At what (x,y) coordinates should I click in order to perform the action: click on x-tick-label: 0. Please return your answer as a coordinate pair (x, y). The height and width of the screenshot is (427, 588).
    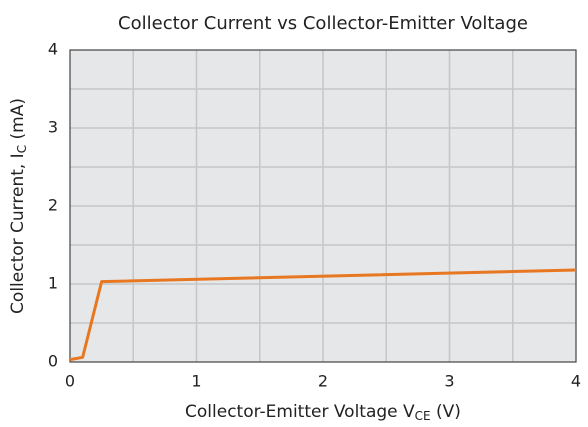
    Looking at the image, I should click on (70, 381).